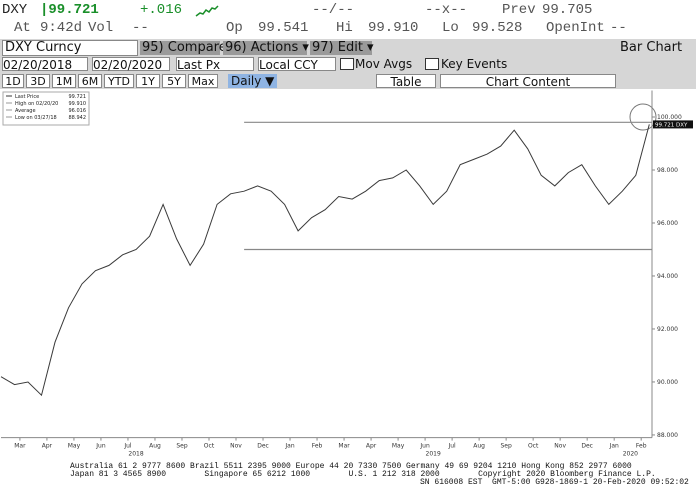 The height and width of the screenshot is (501, 696). I want to click on last-price-tag, so click(673, 124).